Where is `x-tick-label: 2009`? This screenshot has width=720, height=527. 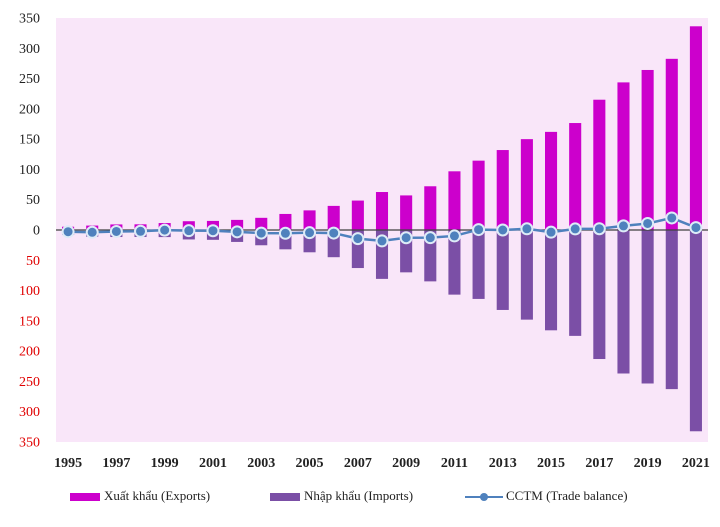
x-tick-label: 2009 is located at coordinates (406, 463).